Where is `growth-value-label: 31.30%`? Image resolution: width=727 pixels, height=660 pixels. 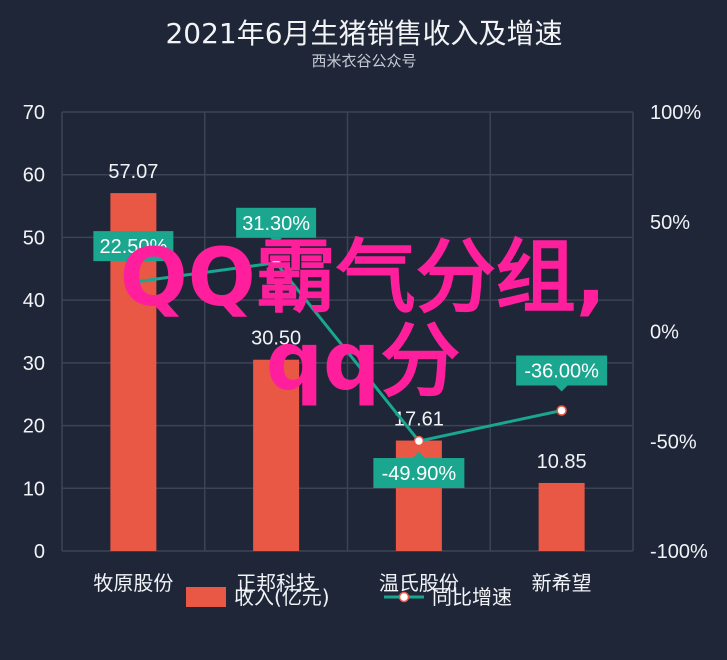 growth-value-label: 31.30% is located at coordinates (276, 224).